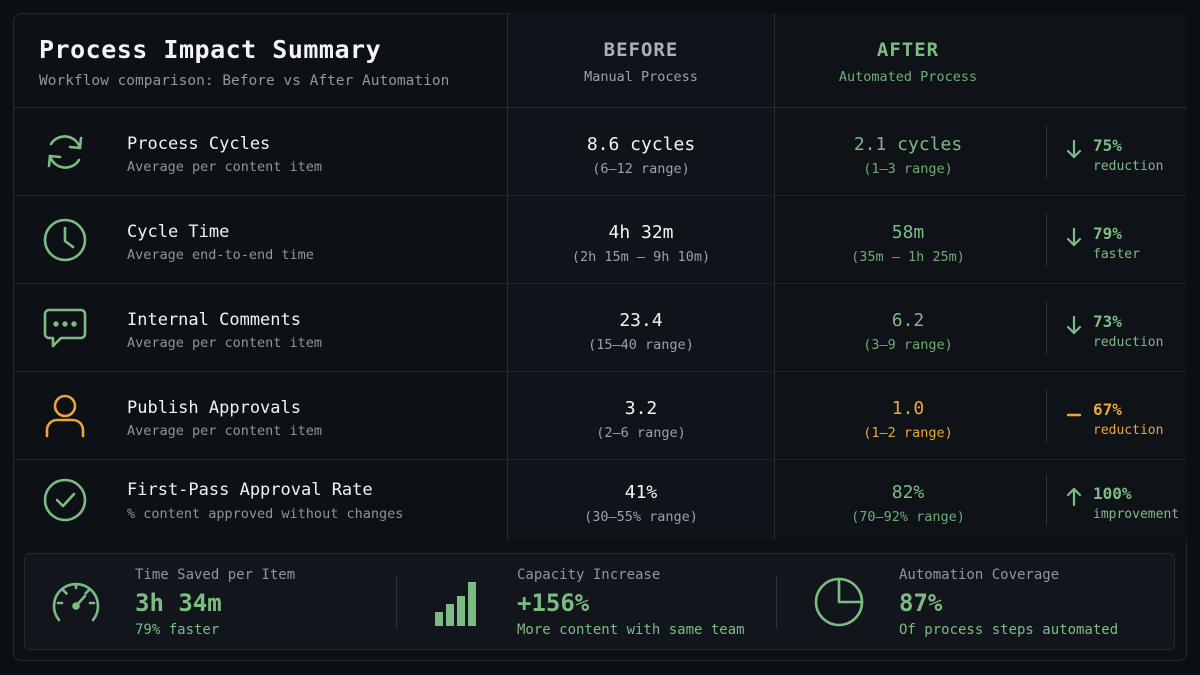  Describe the element at coordinates (641, 320) in the screenshot. I see `before-value: 23.4` at that location.